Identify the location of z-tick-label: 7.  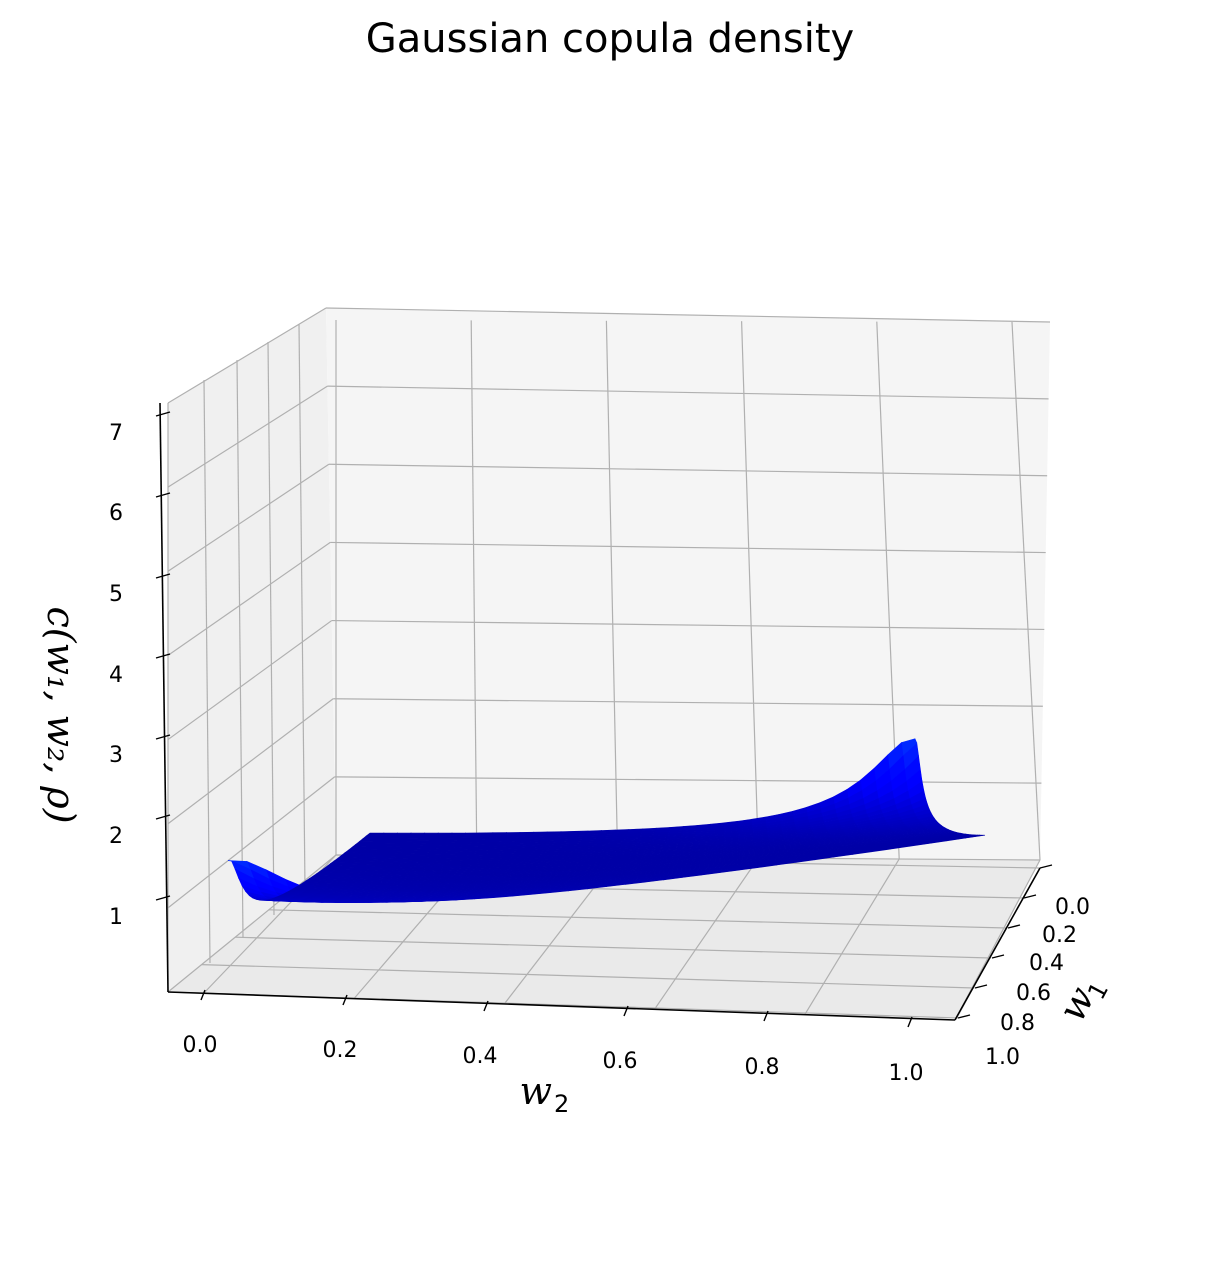
(116, 433).